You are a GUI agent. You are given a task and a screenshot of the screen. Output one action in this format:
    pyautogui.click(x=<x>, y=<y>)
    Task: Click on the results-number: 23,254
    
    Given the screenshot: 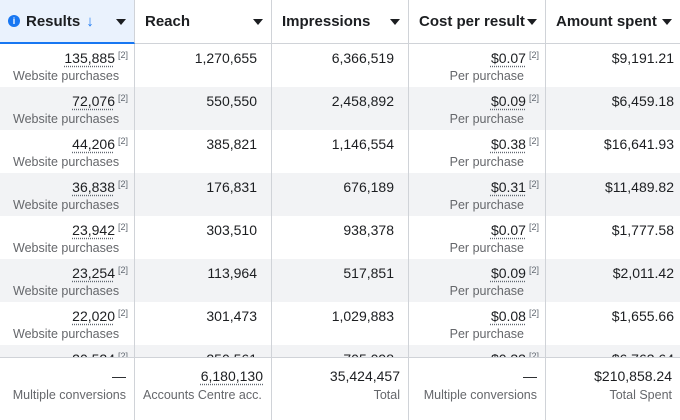 What is the action you would take?
    pyautogui.click(x=93, y=273)
    